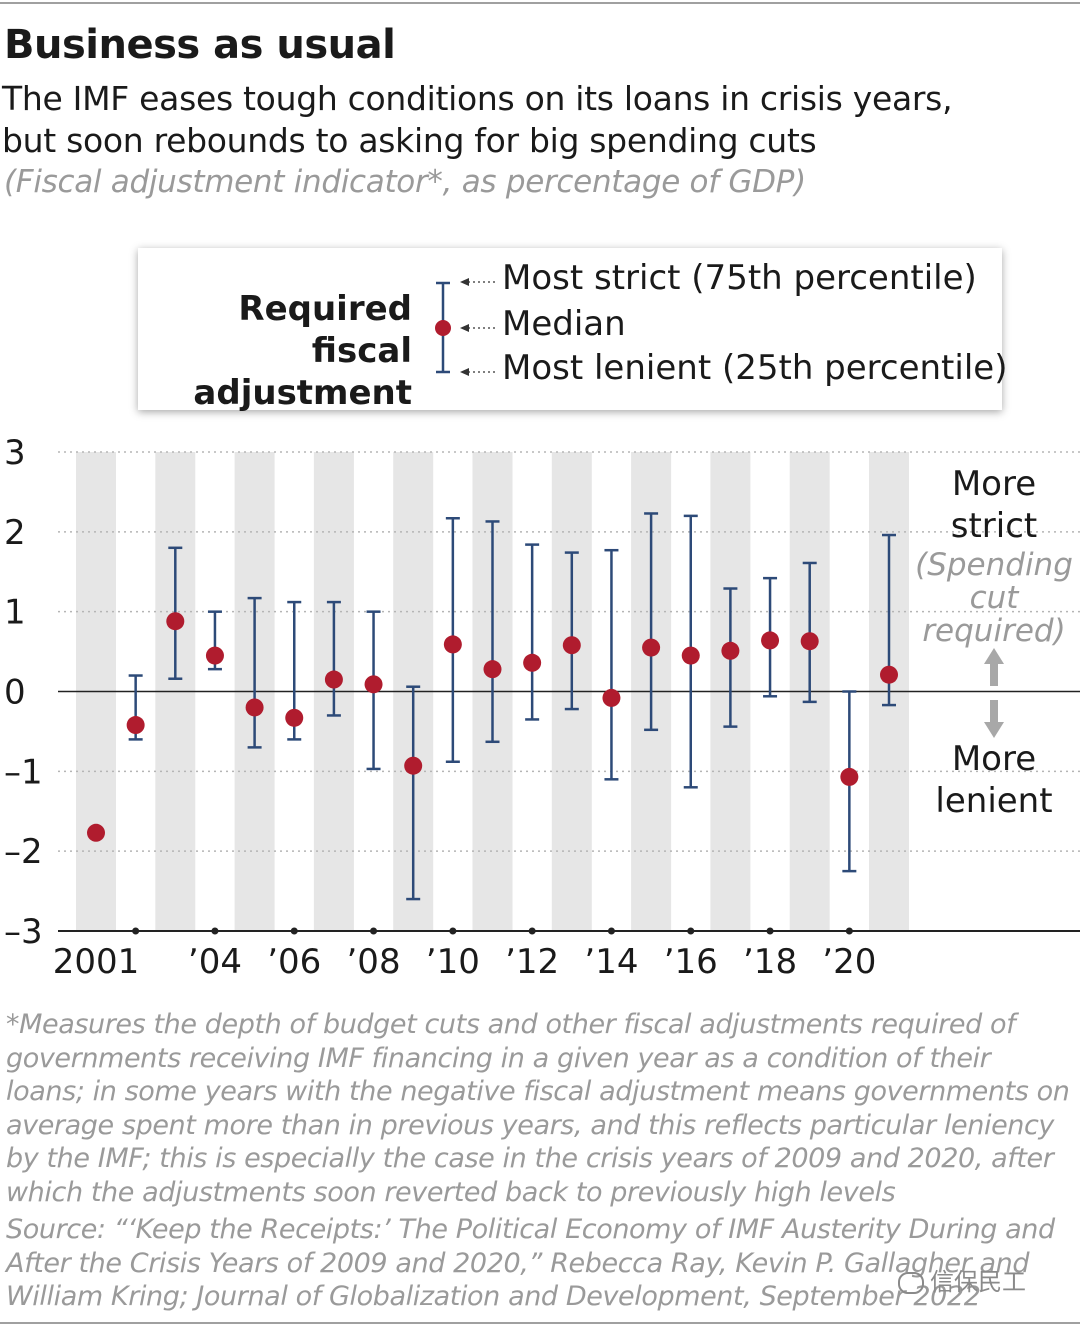 The image size is (1080, 1327). I want to click on wechat-icon, so click(911, 1283).